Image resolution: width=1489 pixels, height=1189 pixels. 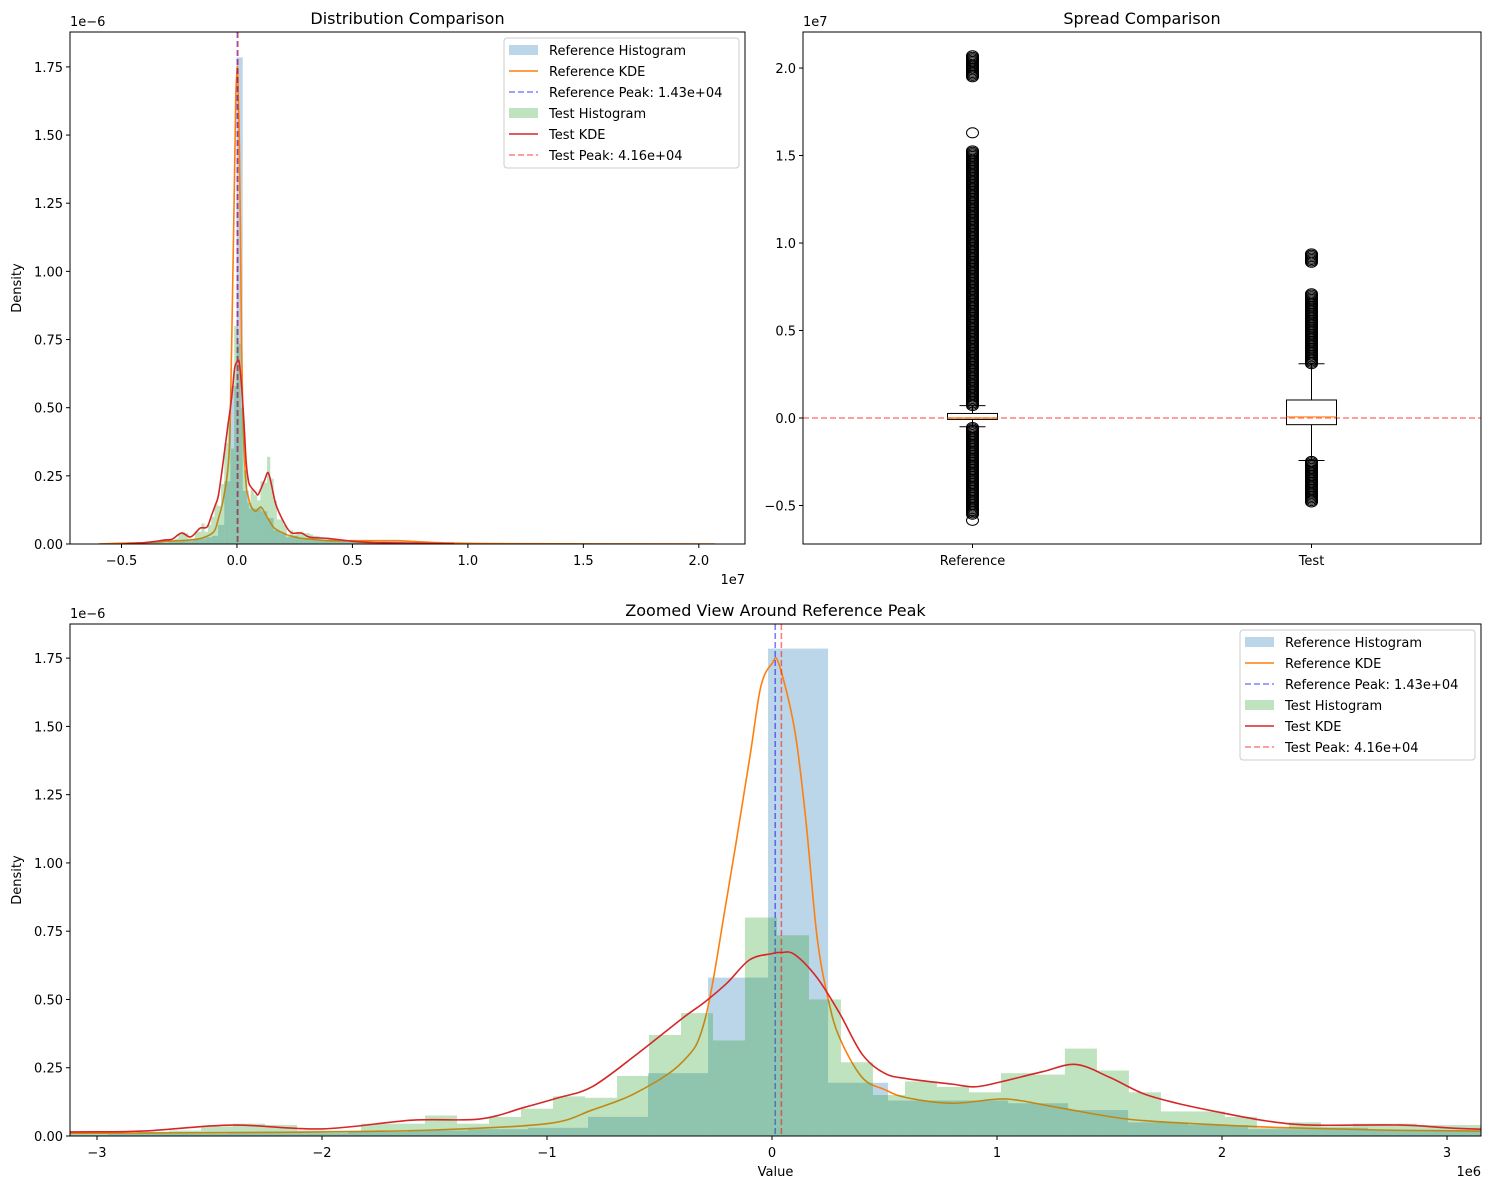 I want to click on y-tick-label: 0.25, so click(x=48, y=477).